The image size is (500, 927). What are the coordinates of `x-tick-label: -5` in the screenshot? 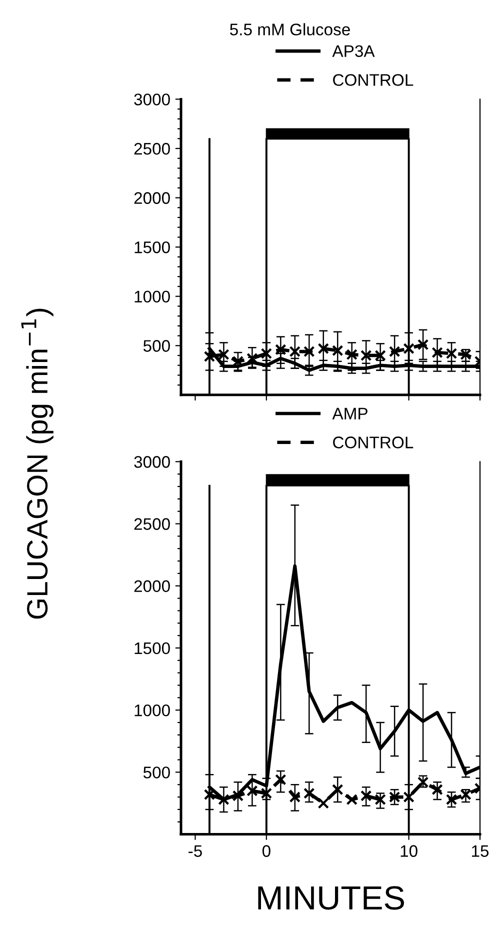 It's located at (195, 851).